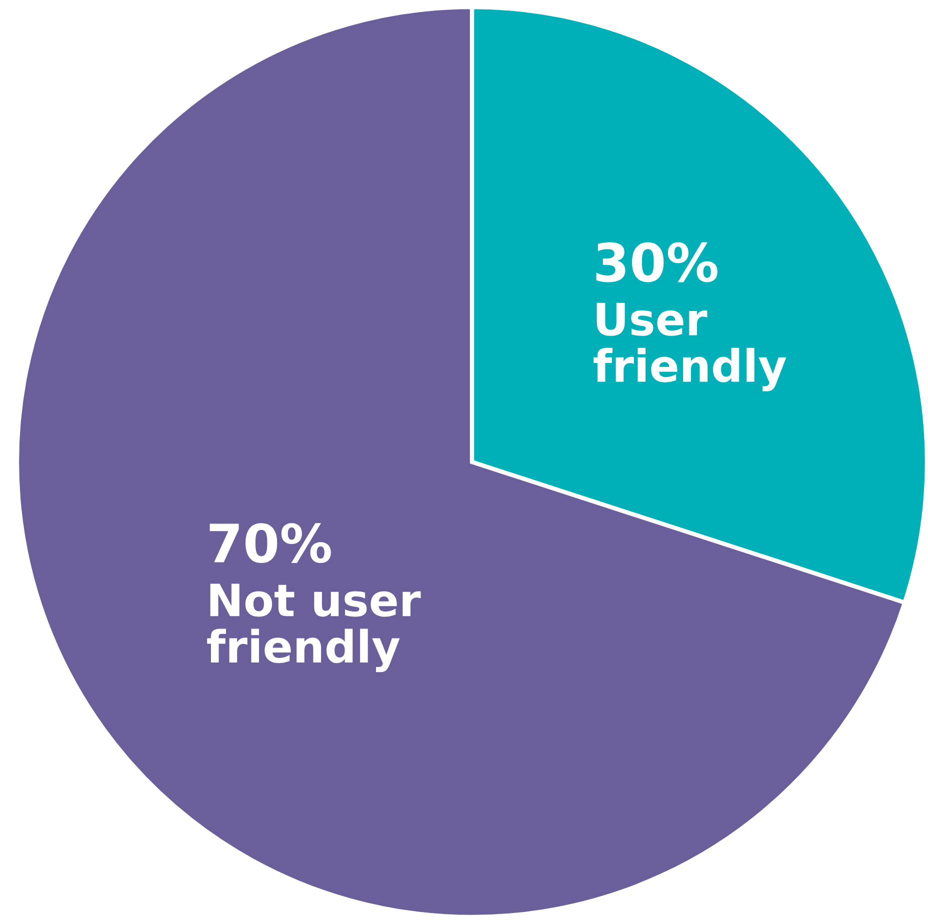 The width and height of the screenshot is (928, 924). I want to click on data-label: 30%, so click(657, 262).